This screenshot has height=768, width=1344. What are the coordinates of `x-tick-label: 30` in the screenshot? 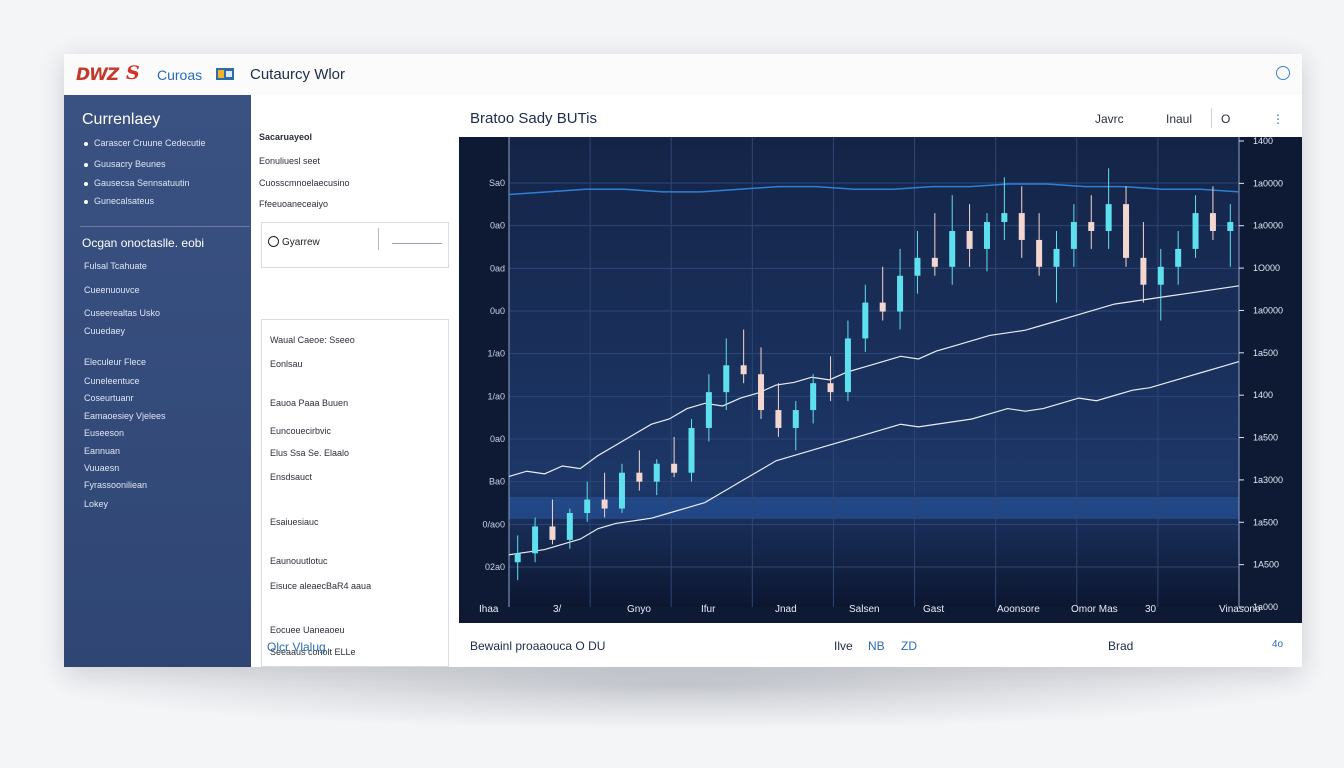 It's located at (1151, 609).